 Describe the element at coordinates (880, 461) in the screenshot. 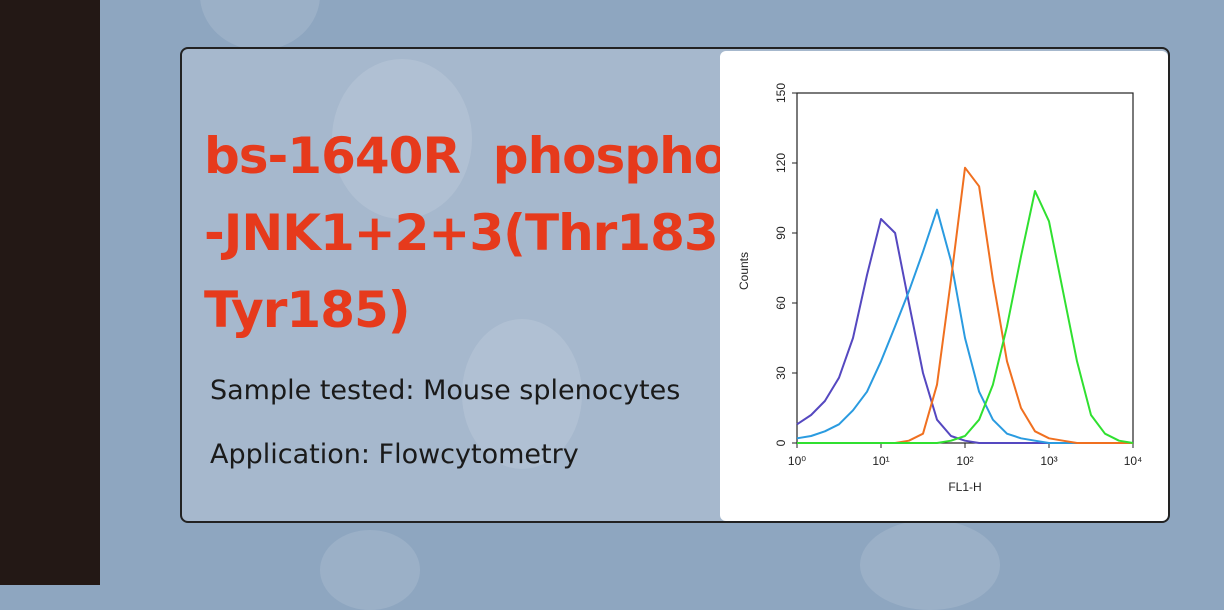

I see `x-tick-label: 10¹` at that location.